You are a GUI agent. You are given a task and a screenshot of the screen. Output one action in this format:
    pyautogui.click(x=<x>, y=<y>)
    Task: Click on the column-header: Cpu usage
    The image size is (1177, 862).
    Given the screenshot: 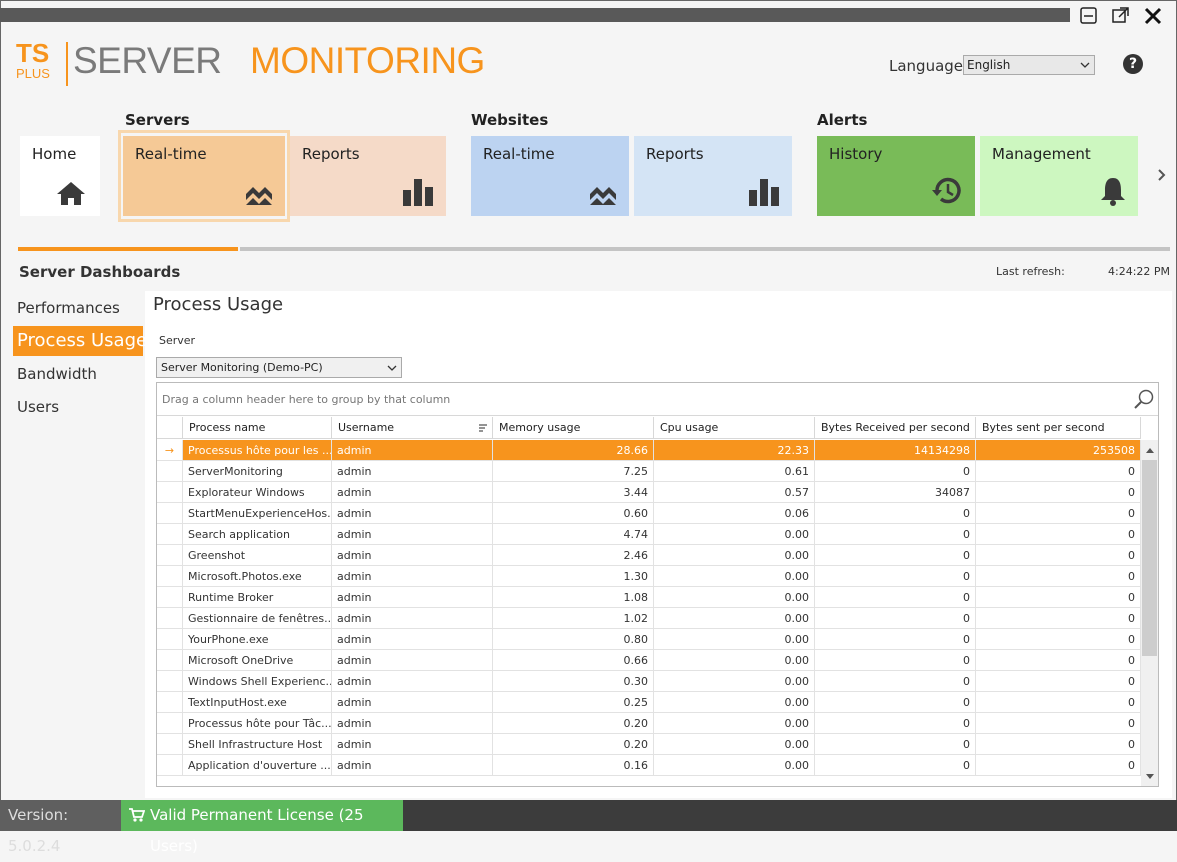 What is the action you would take?
    pyautogui.click(x=734, y=428)
    